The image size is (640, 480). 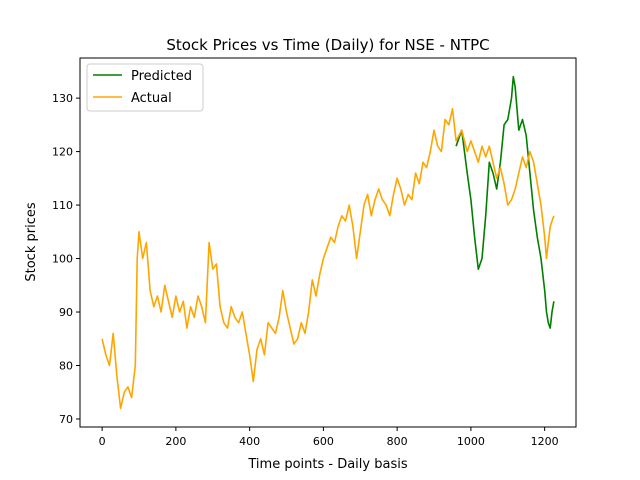 What do you see at coordinates (66, 366) in the screenshot?
I see `y-tick-label: 80` at bounding box center [66, 366].